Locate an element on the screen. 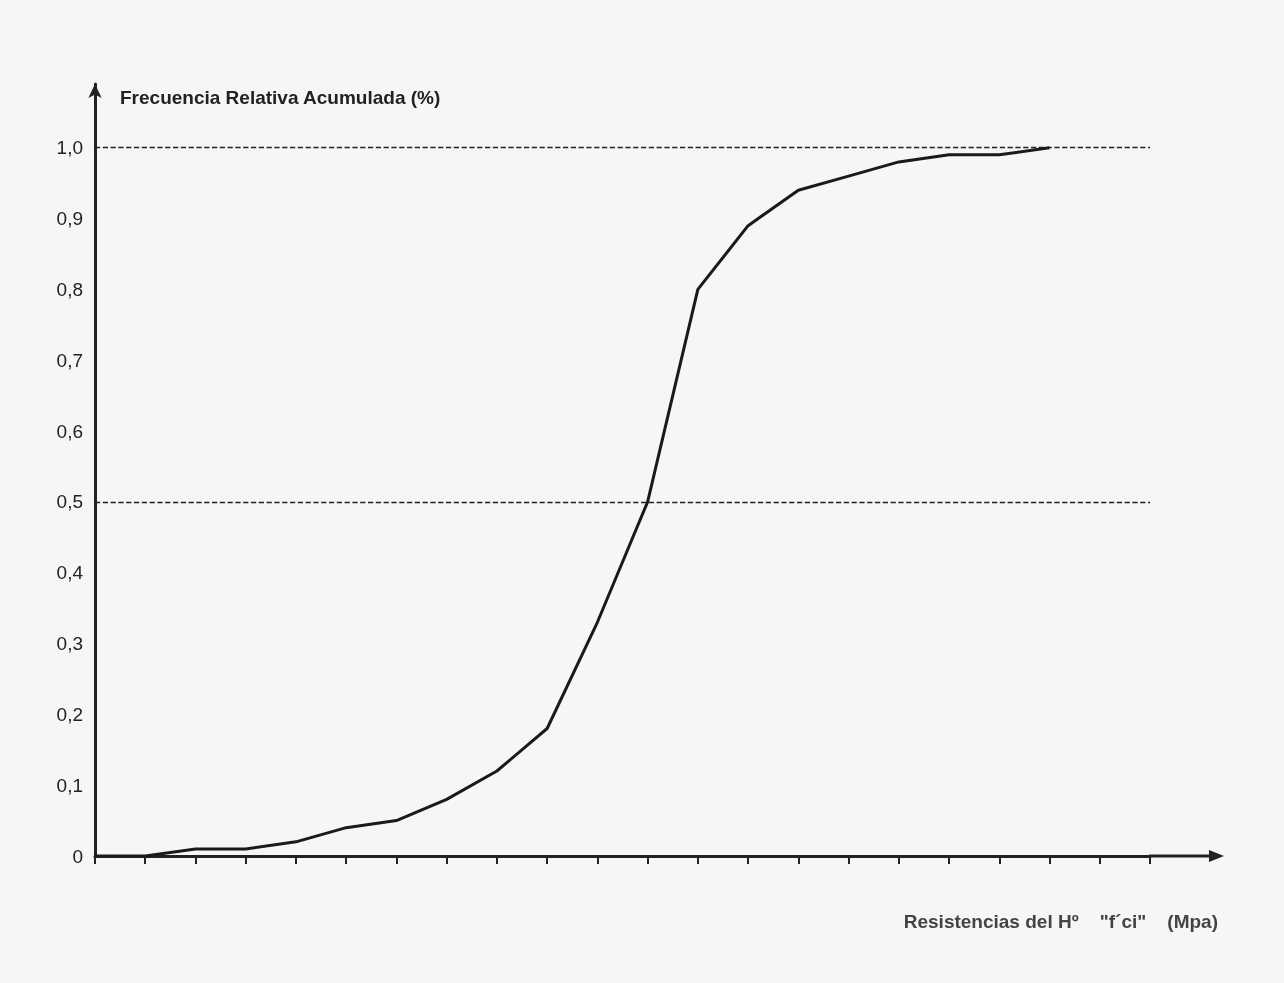 The width and height of the screenshot is (1284, 983). y-tick-label: 1,0 is located at coordinates (69, 148).